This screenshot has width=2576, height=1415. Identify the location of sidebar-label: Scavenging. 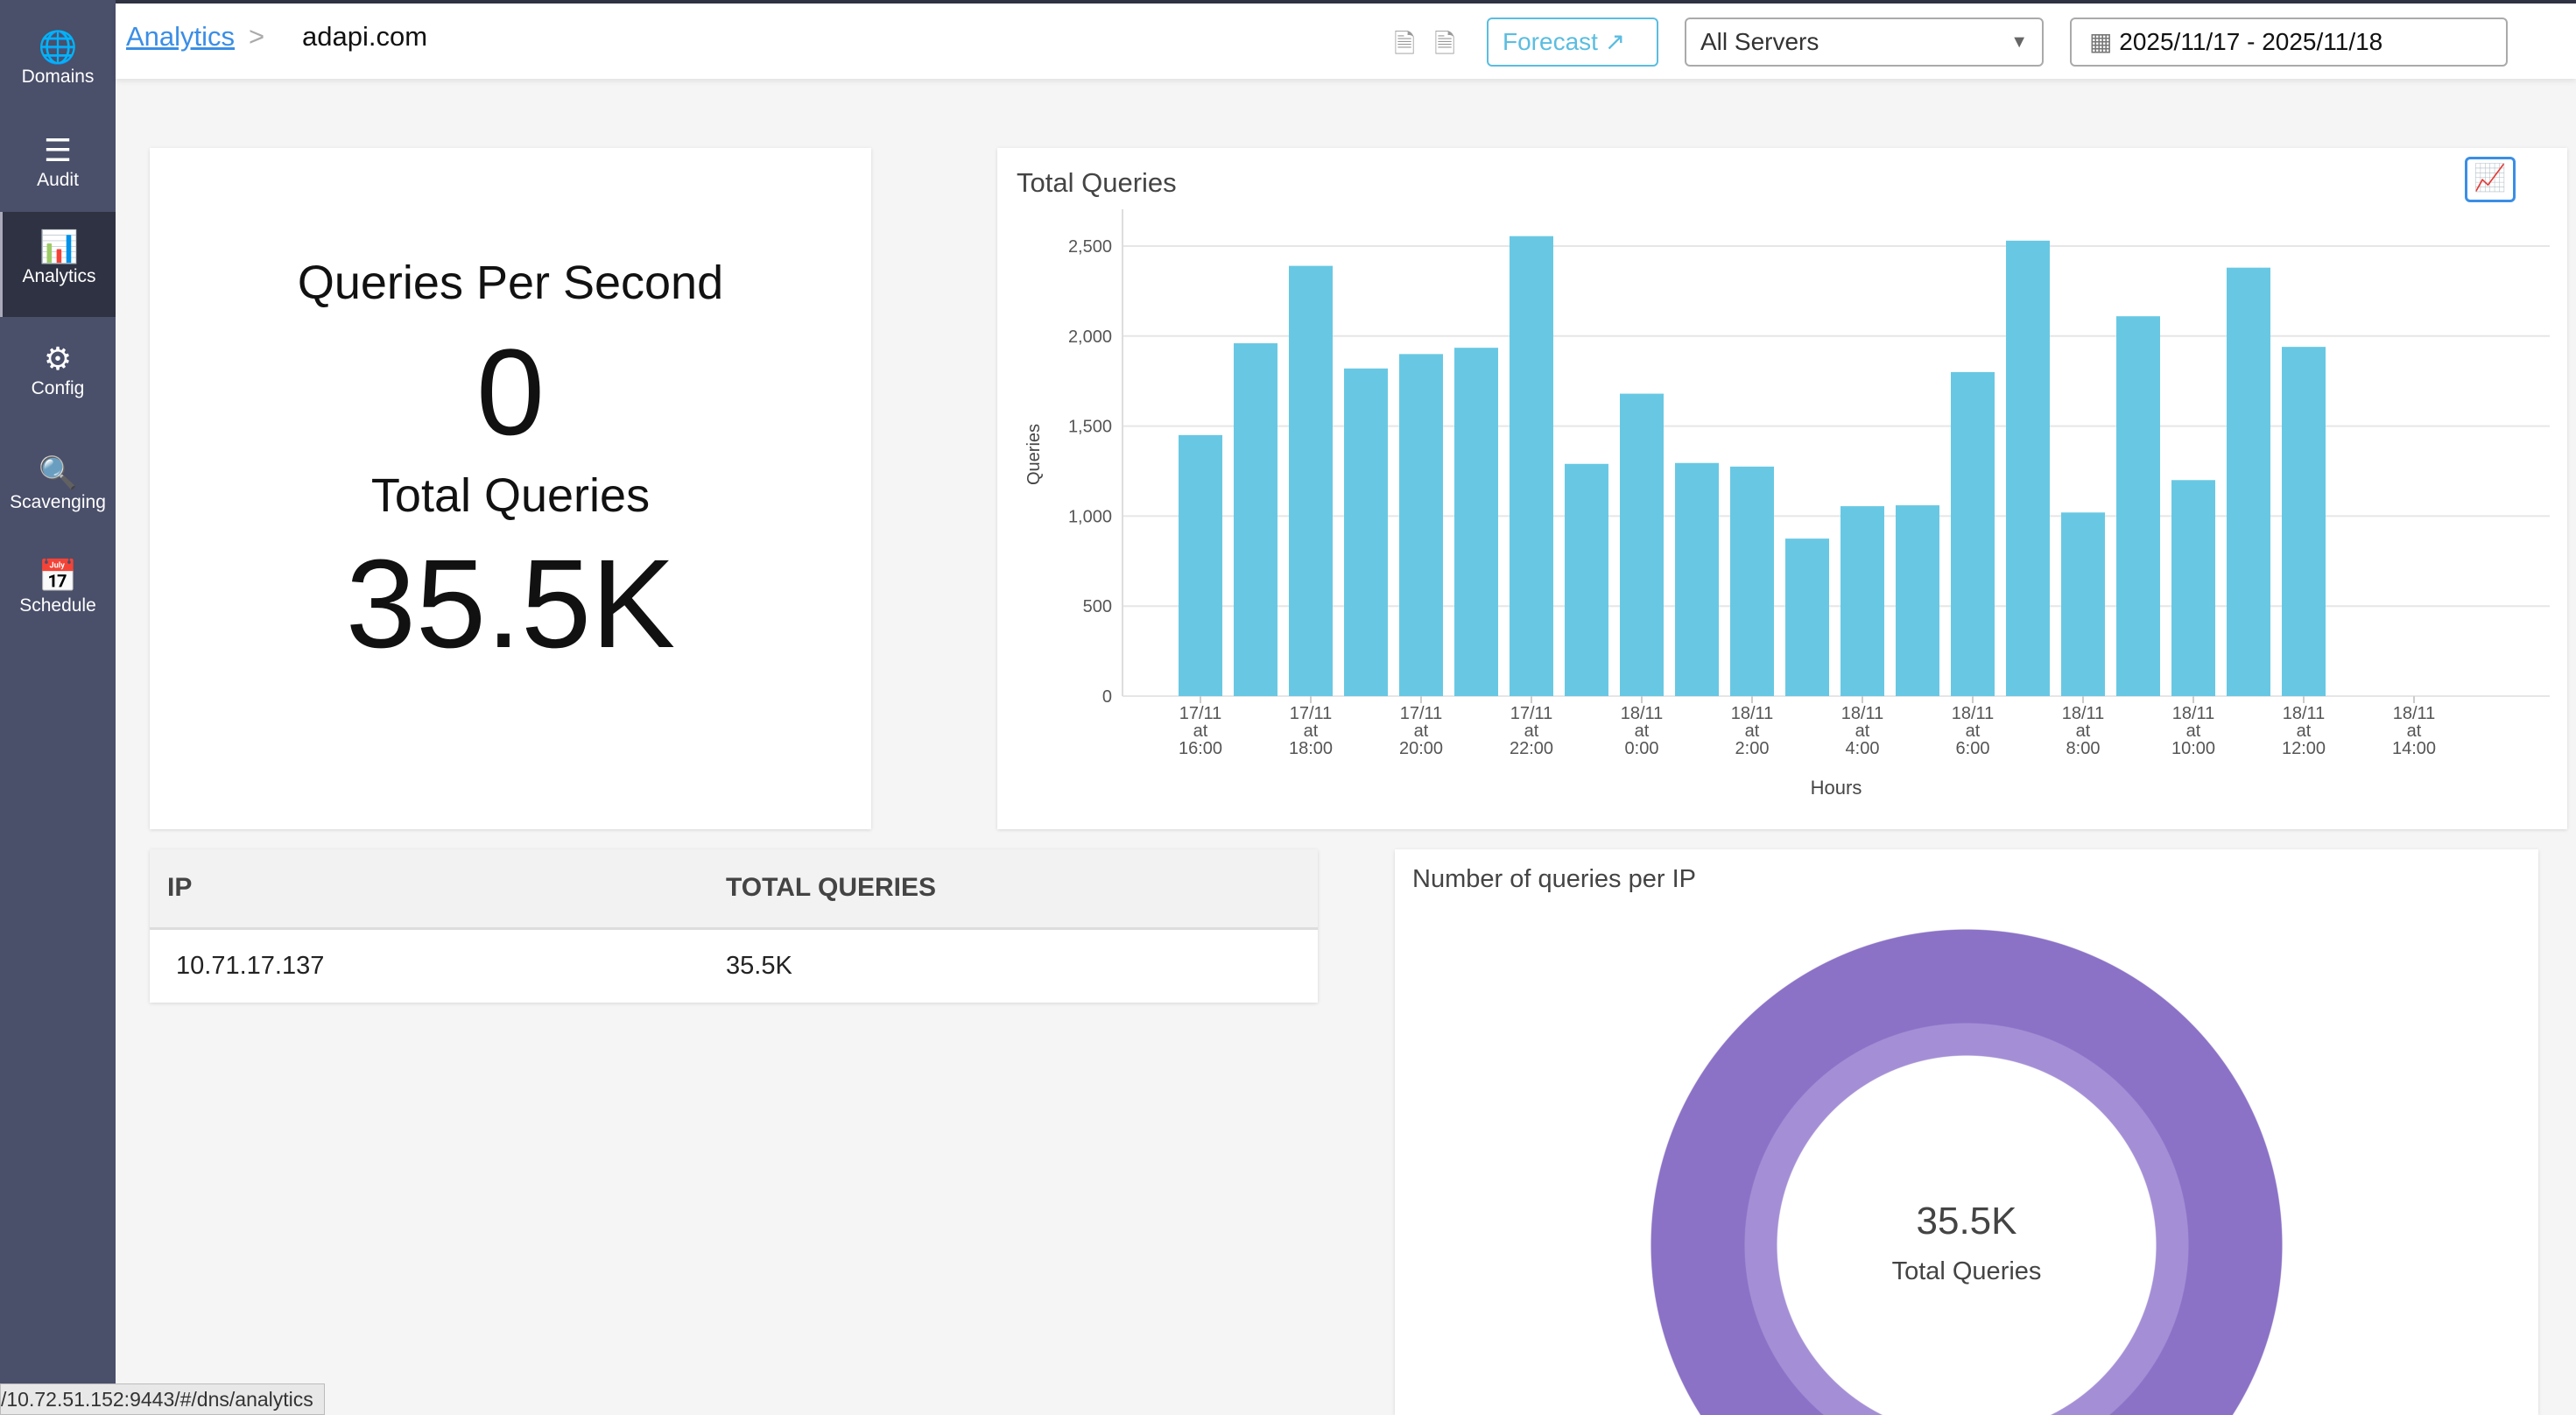
(58, 502).